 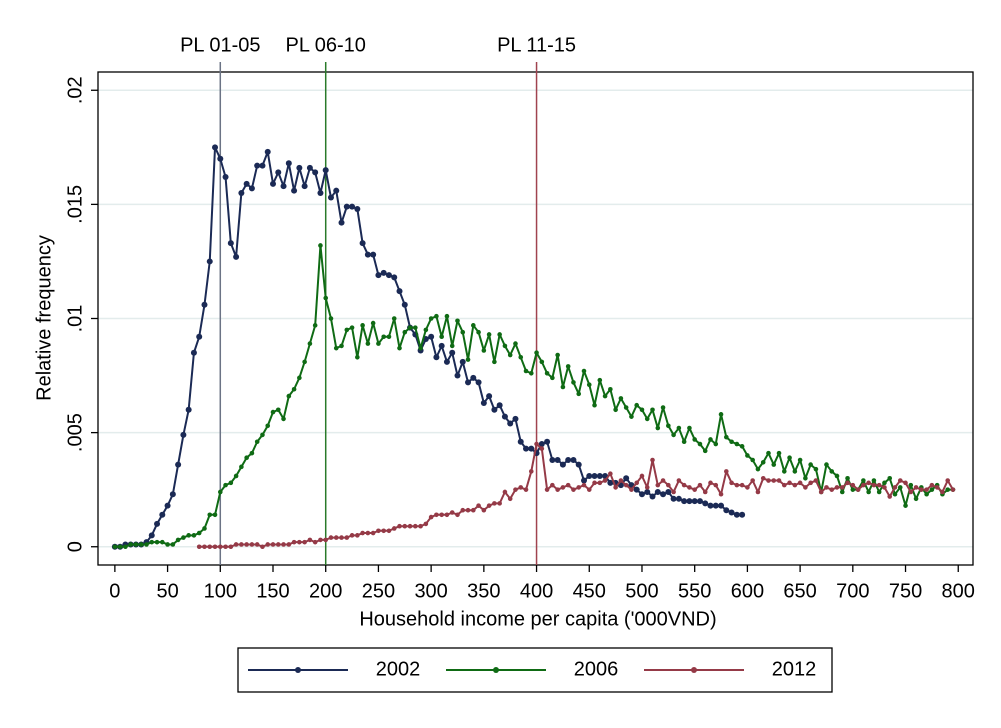 I want to click on x-tick-label: 250, so click(x=378, y=591).